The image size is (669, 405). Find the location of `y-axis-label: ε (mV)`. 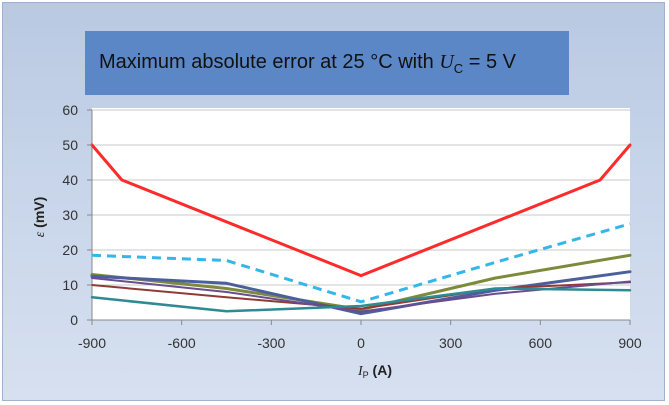

y-axis-label: ε (mV) is located at coordinates (39, 217).